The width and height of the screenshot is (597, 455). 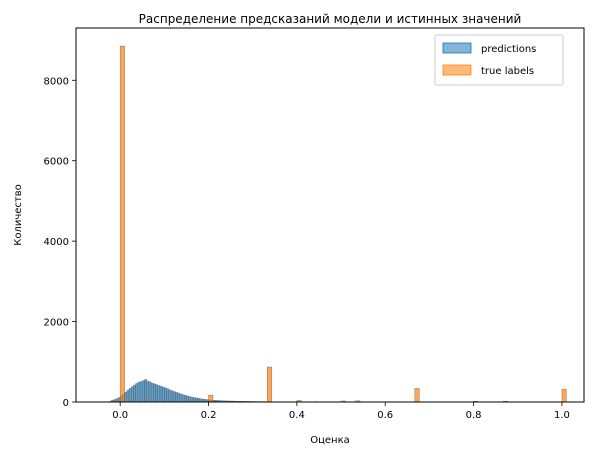 I want to click on legend: predictions true labels, so click(x=499, y=60).